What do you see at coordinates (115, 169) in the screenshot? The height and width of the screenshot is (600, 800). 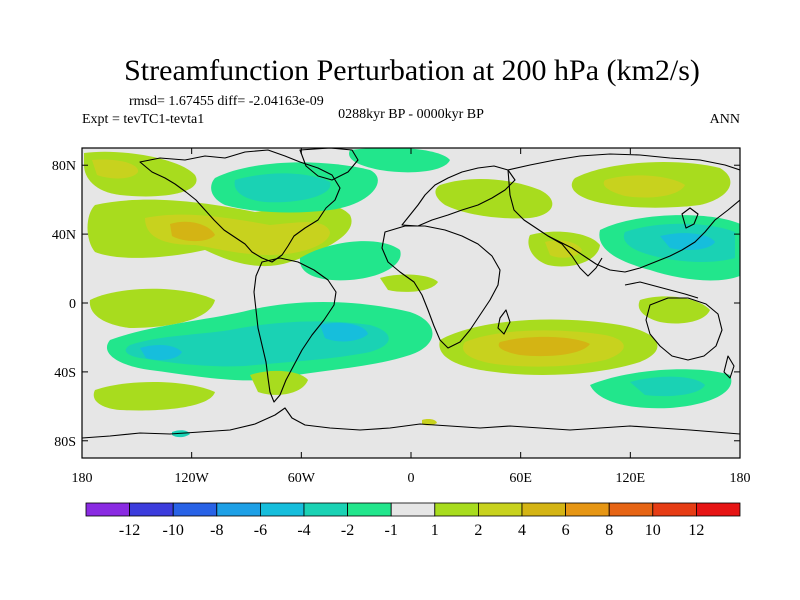 I see `contour-npacific-positive-inner` at bounding box center [115, 169].